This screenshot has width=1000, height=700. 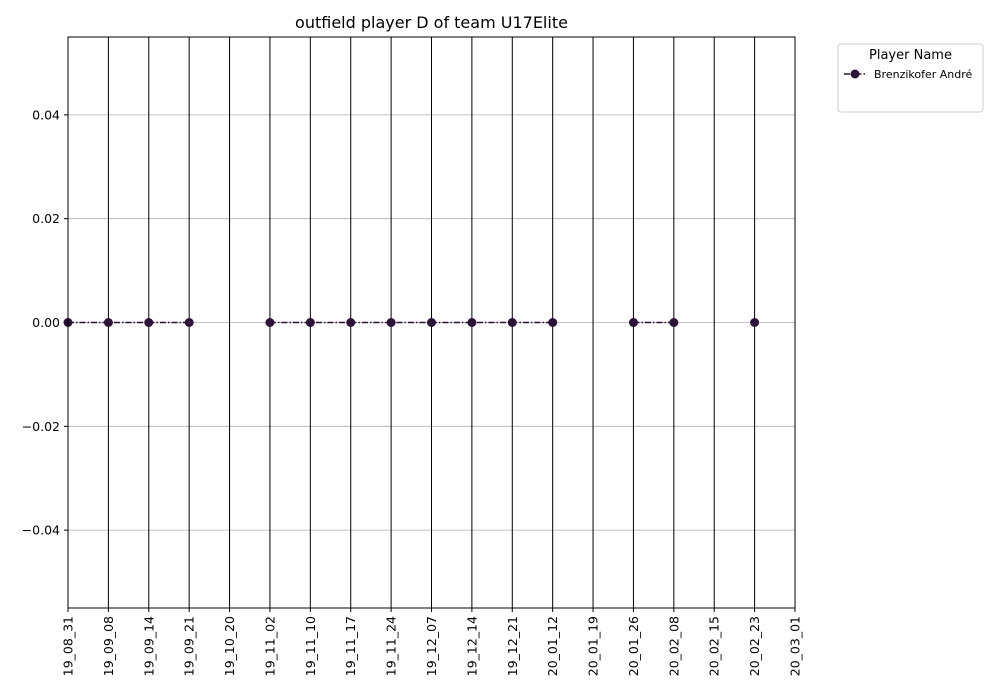 What do you see at coordinates (673, 646) in the screenshot?
I see `x-tick-label: 20_02_08` at bounding box center [673, 646].